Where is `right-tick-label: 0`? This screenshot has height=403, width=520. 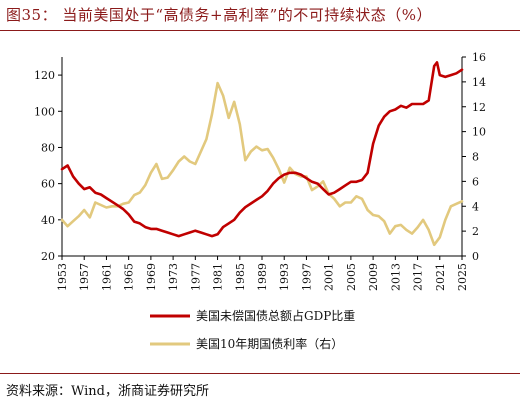 right-tick-label: 0 is located at coordinates (475, 256).